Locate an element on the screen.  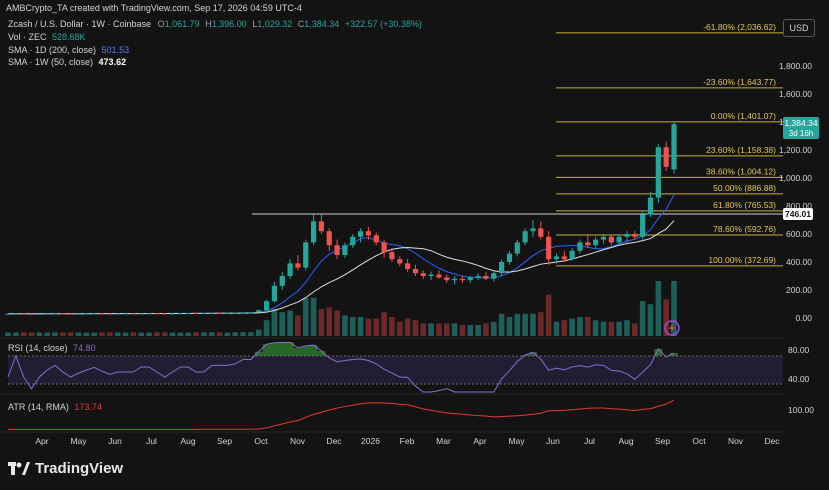
rsi-legend: RSI (14, close) 74.80 is located at coordinates (52, 348).